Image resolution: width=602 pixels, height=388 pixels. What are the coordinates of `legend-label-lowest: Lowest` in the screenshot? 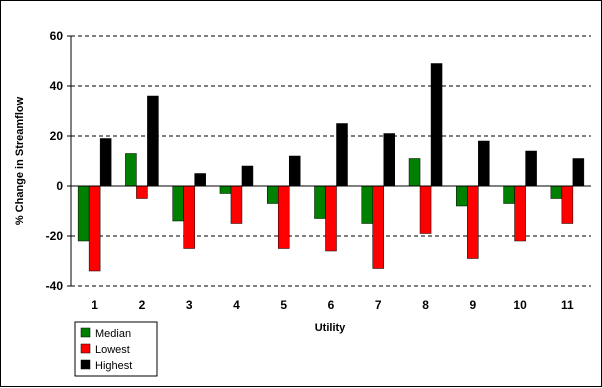 It's located at (112, 350).